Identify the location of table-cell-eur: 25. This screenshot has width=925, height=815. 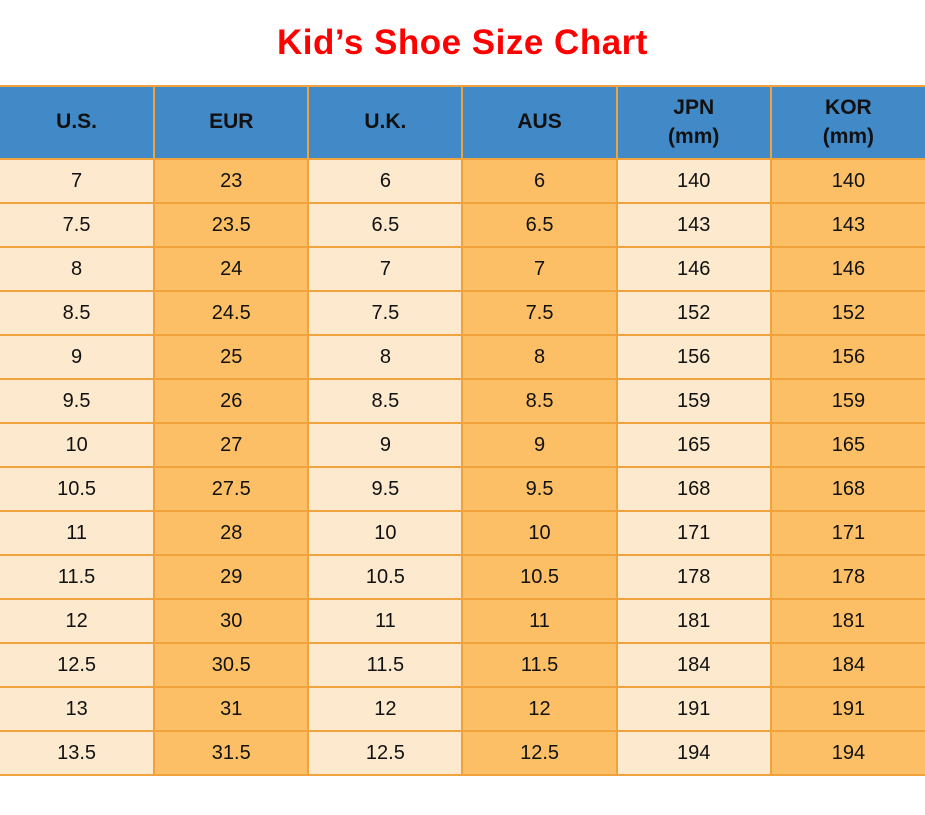
(231, 357).